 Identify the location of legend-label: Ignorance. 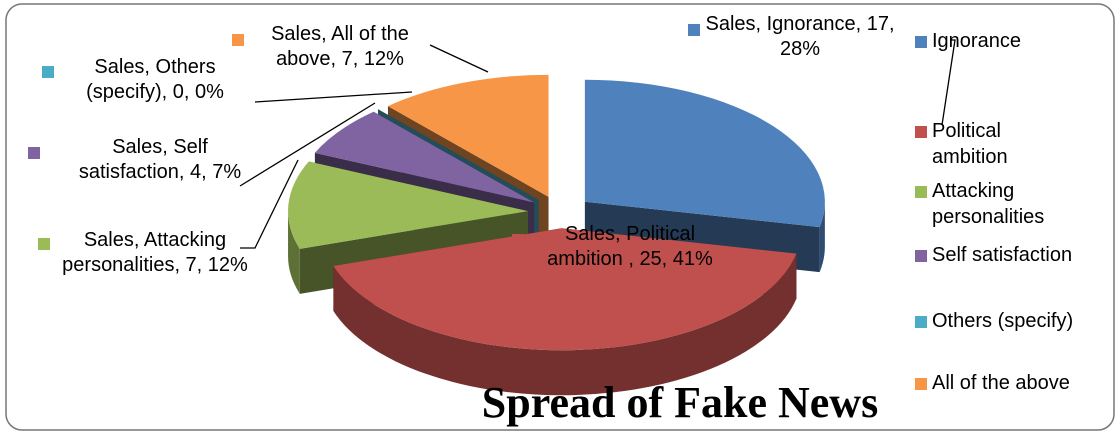
(976, 41).